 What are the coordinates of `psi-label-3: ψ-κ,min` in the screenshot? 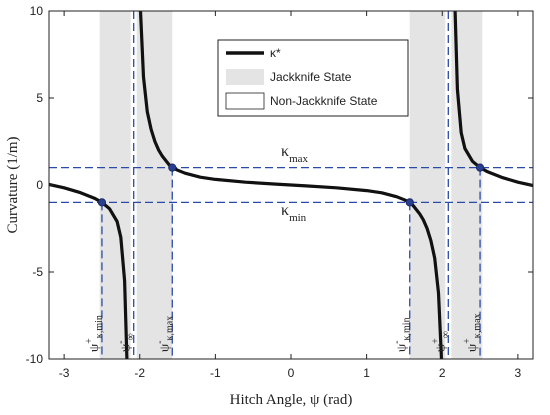 It's located at (402, 334).